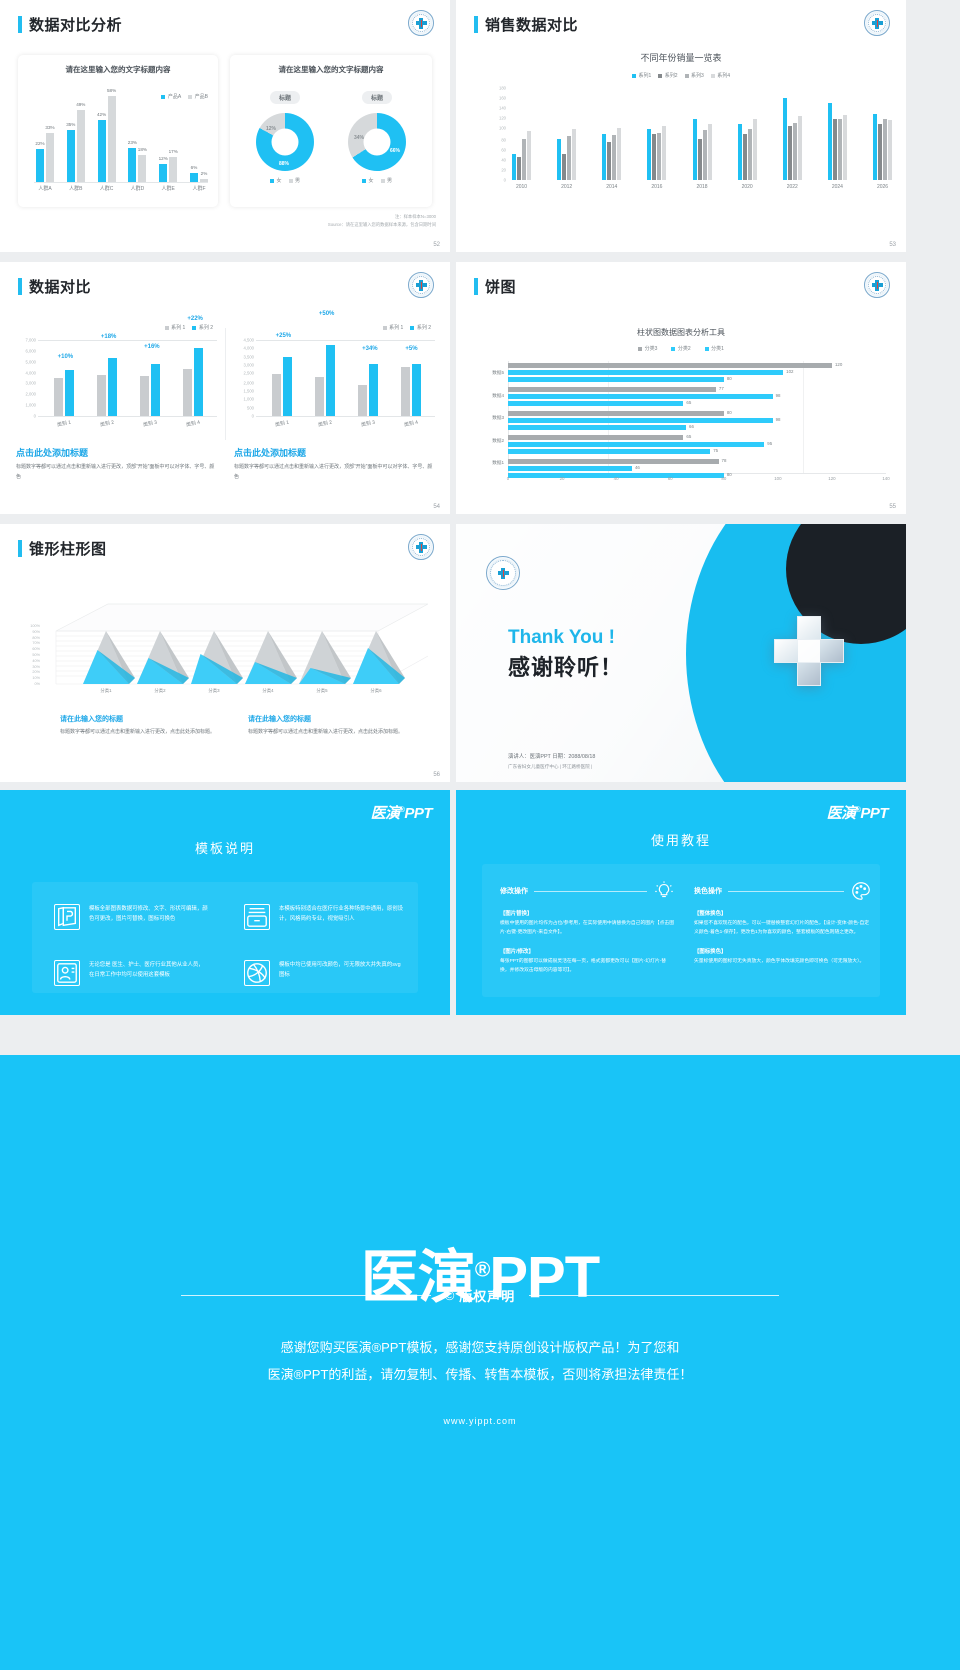  I want to click on bar-group: 2024, so click(837, 146).